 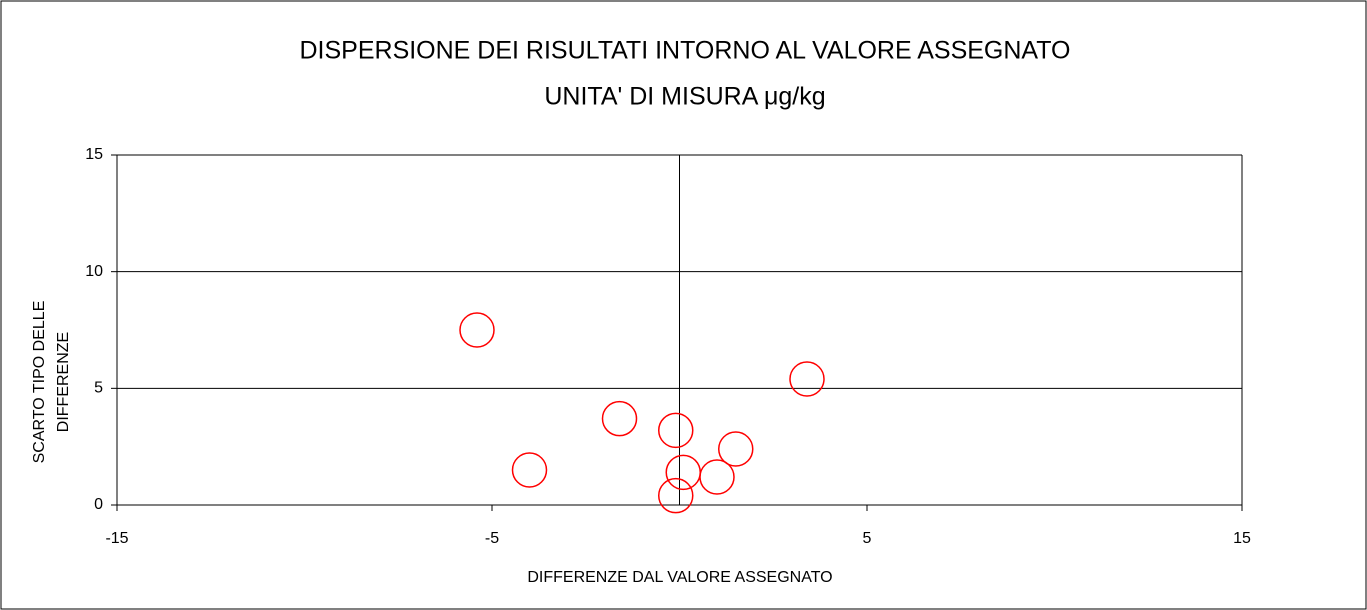 What do you see at coordinates (492, 538) in the screenshot?
I see `x-tick-label: -5` at bounding box center [492, 538].